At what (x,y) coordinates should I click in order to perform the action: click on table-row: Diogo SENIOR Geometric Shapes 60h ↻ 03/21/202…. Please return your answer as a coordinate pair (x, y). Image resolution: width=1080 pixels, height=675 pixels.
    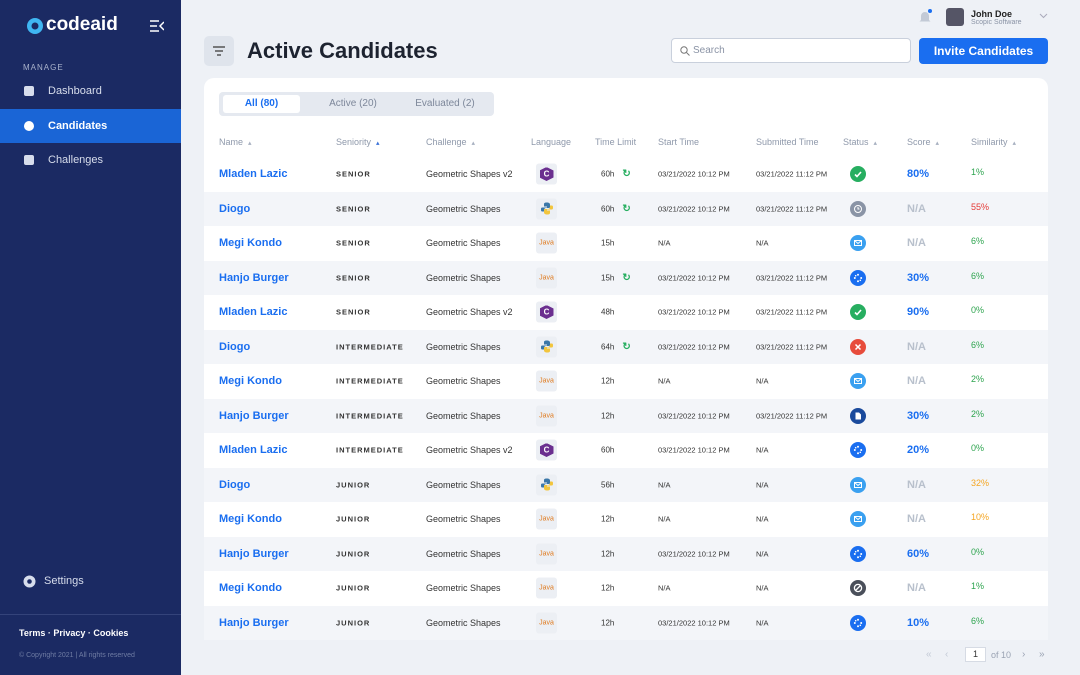
    Looking at the image, I should click on (626, 208).